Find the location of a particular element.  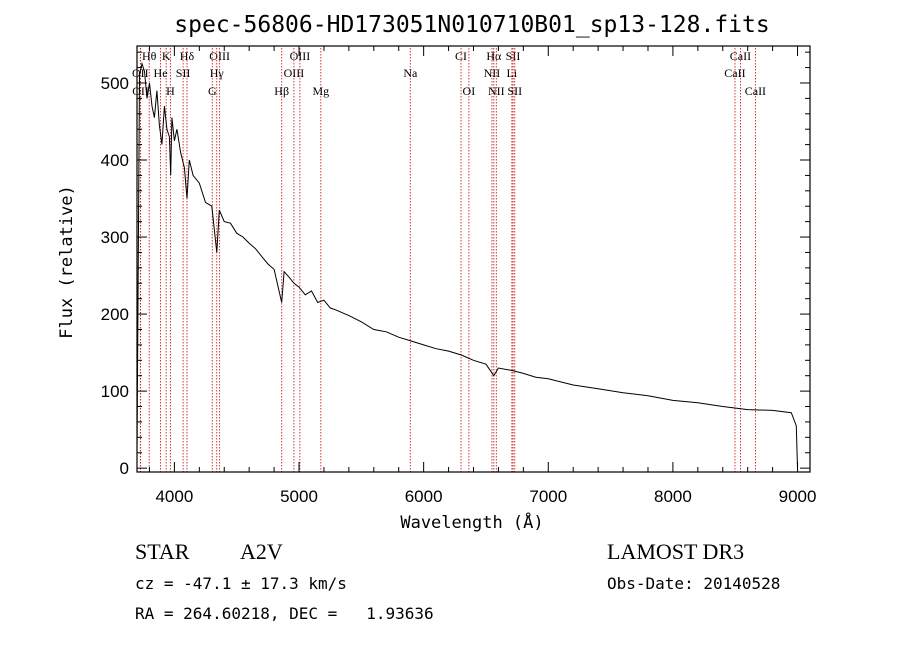

object-class: STAR is located at coordinates (162, 551).